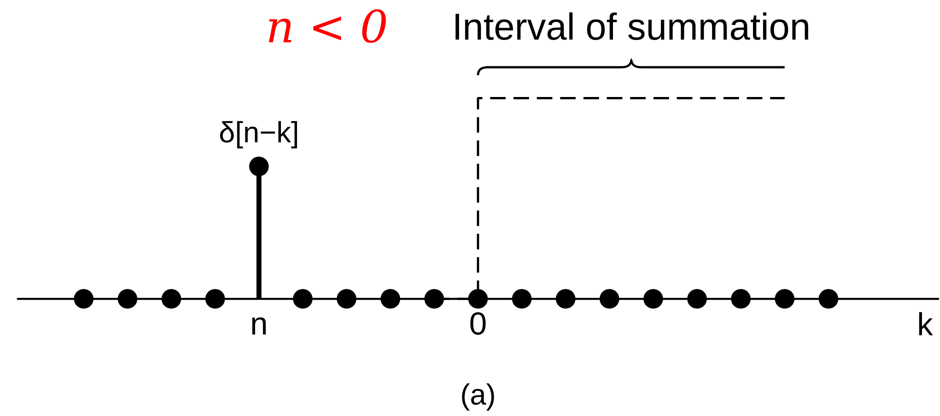 This screenshot has width=940, height=416. What do you see at coordinates (478, 323) in the screenshot?
I see `x-tick-label: 0` at bounding box center [478, 323].